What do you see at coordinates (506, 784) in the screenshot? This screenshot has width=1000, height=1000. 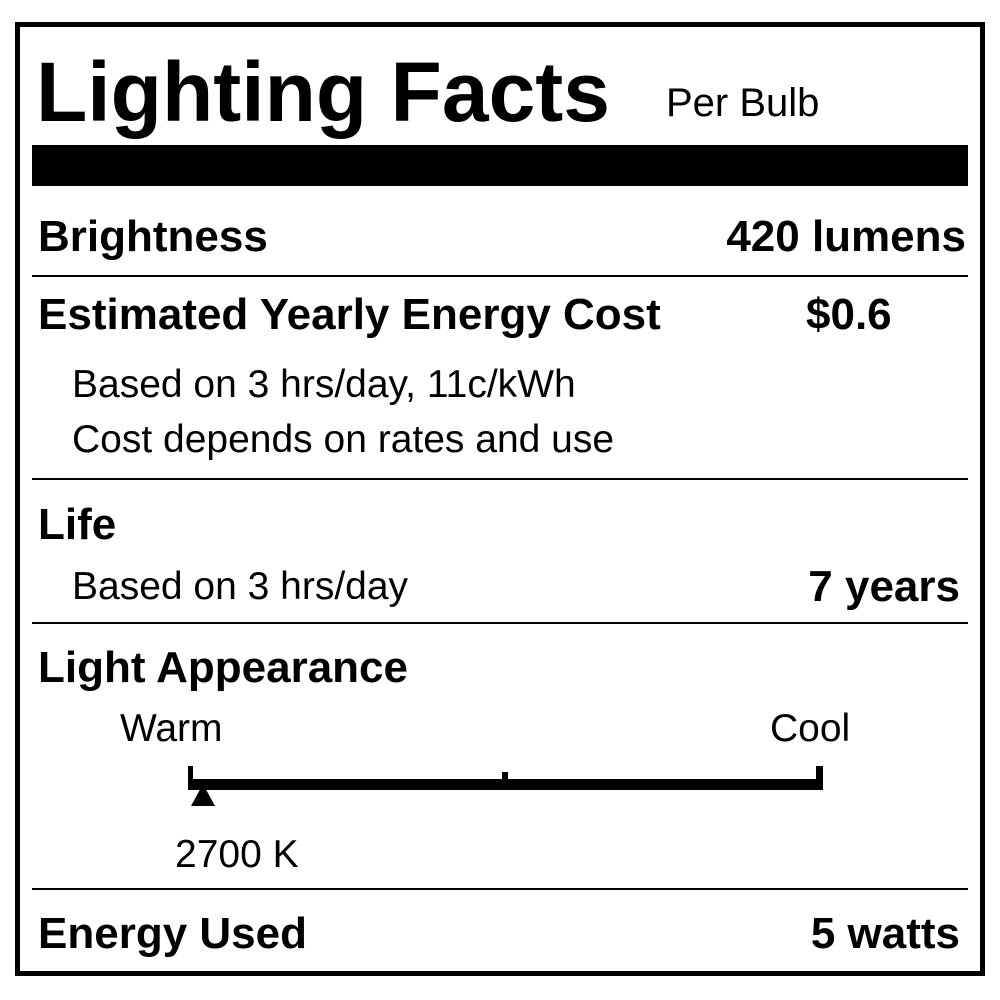 I see `color-temperature-scale` at bounding box center [506, 784].